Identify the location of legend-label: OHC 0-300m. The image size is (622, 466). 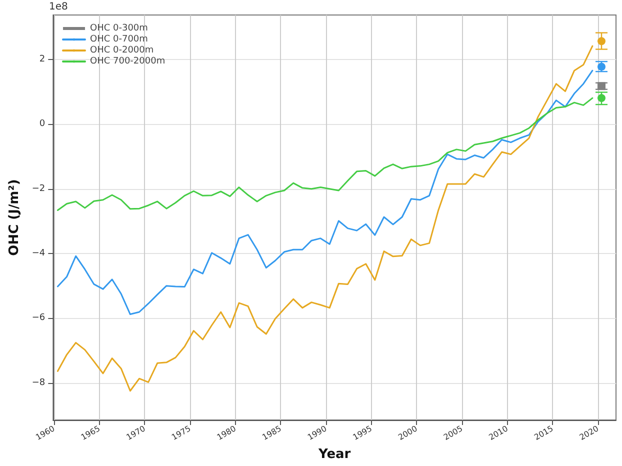
(119, 29).